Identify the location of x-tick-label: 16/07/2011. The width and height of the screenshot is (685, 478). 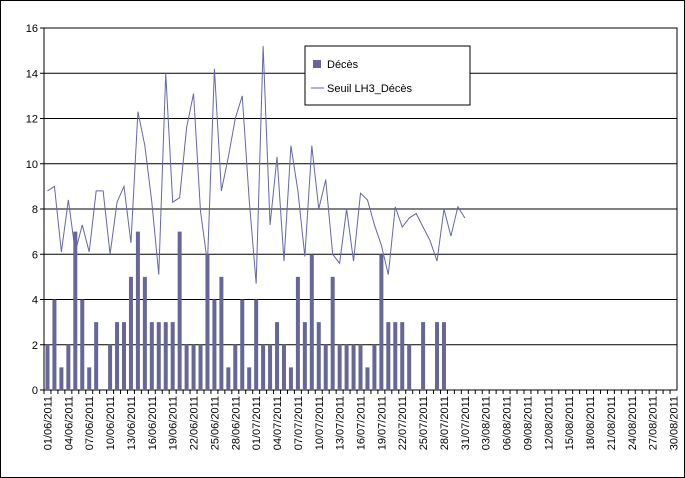
(362, 423).